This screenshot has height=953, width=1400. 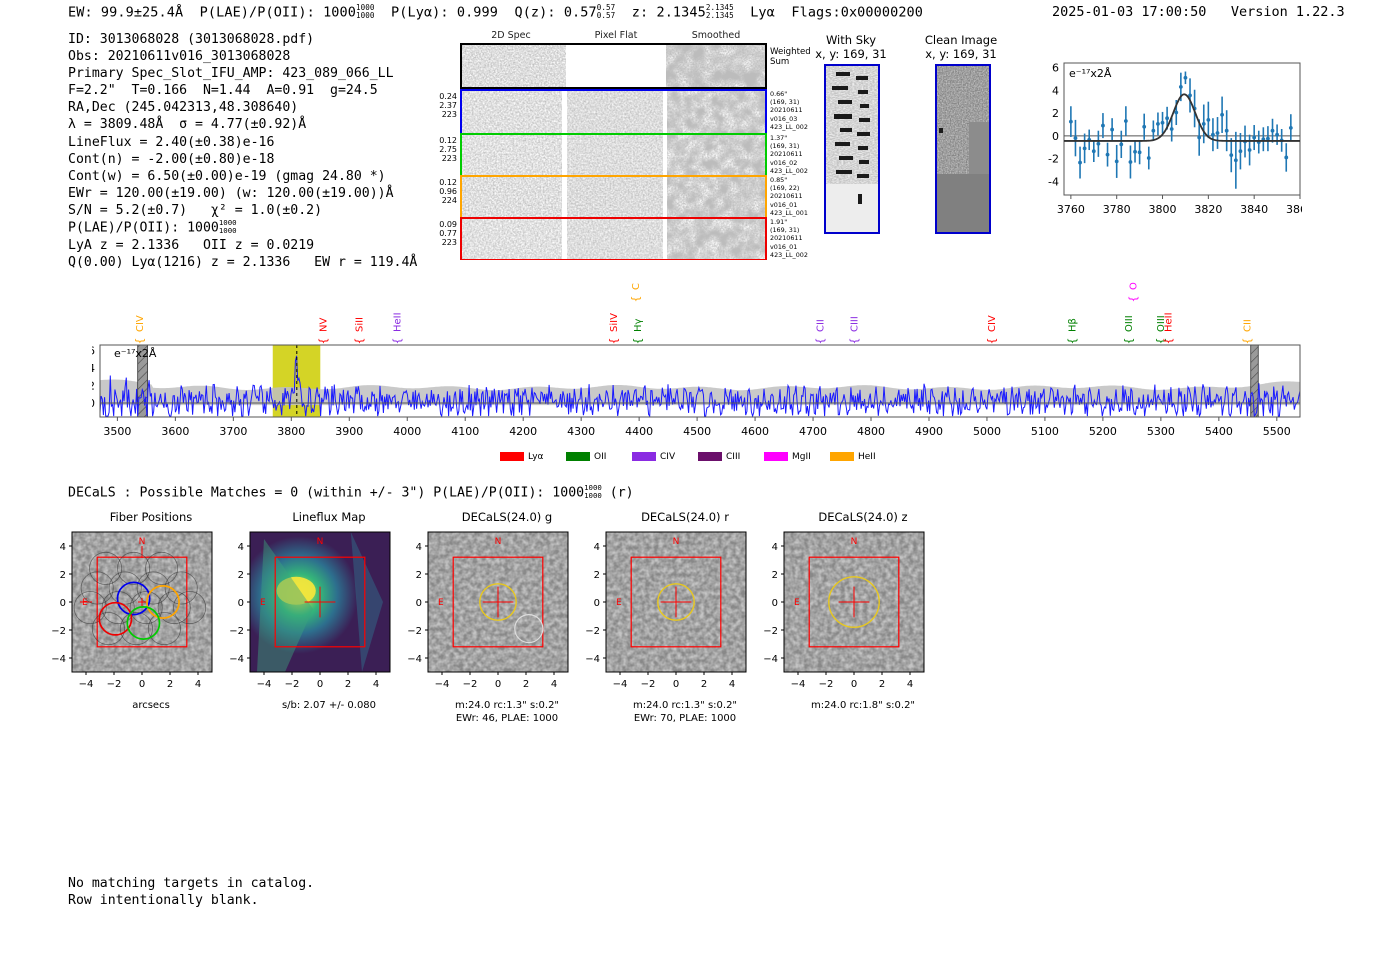 I want to click on svg-text: 5500, so click(x=1277, y=431).